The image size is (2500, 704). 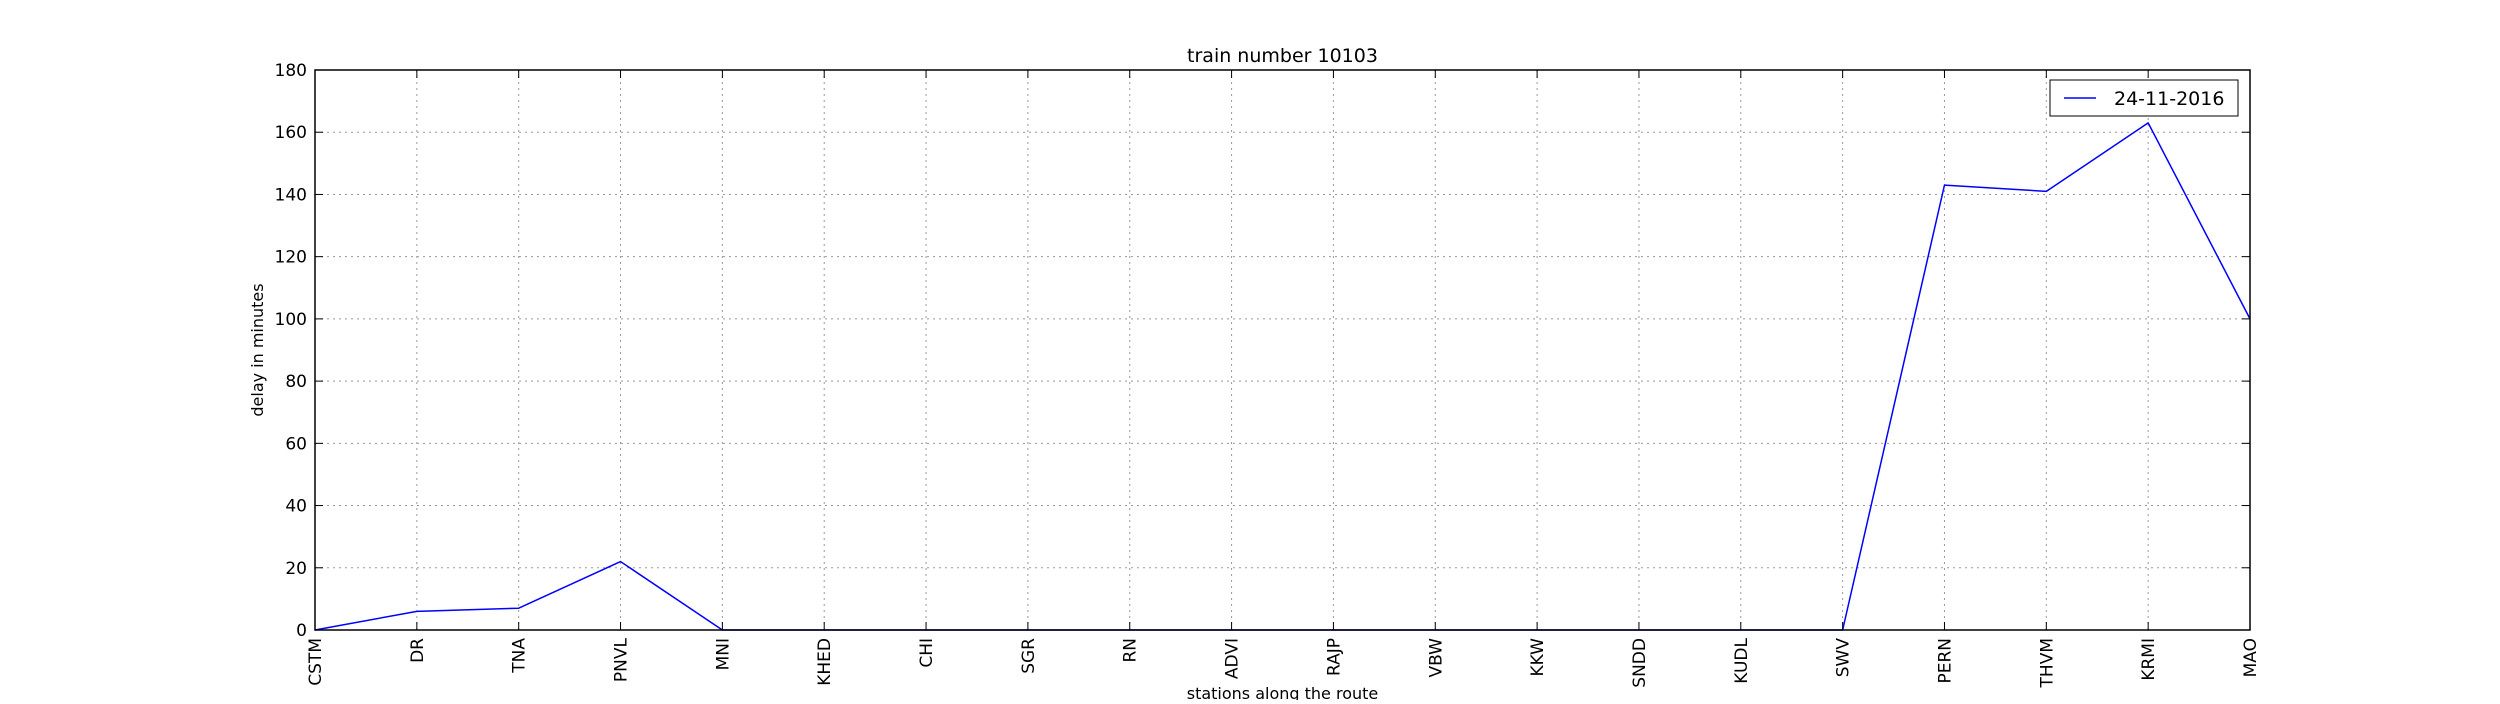 I want to click on y-tick-label: 40, so click(x=296, y=507).